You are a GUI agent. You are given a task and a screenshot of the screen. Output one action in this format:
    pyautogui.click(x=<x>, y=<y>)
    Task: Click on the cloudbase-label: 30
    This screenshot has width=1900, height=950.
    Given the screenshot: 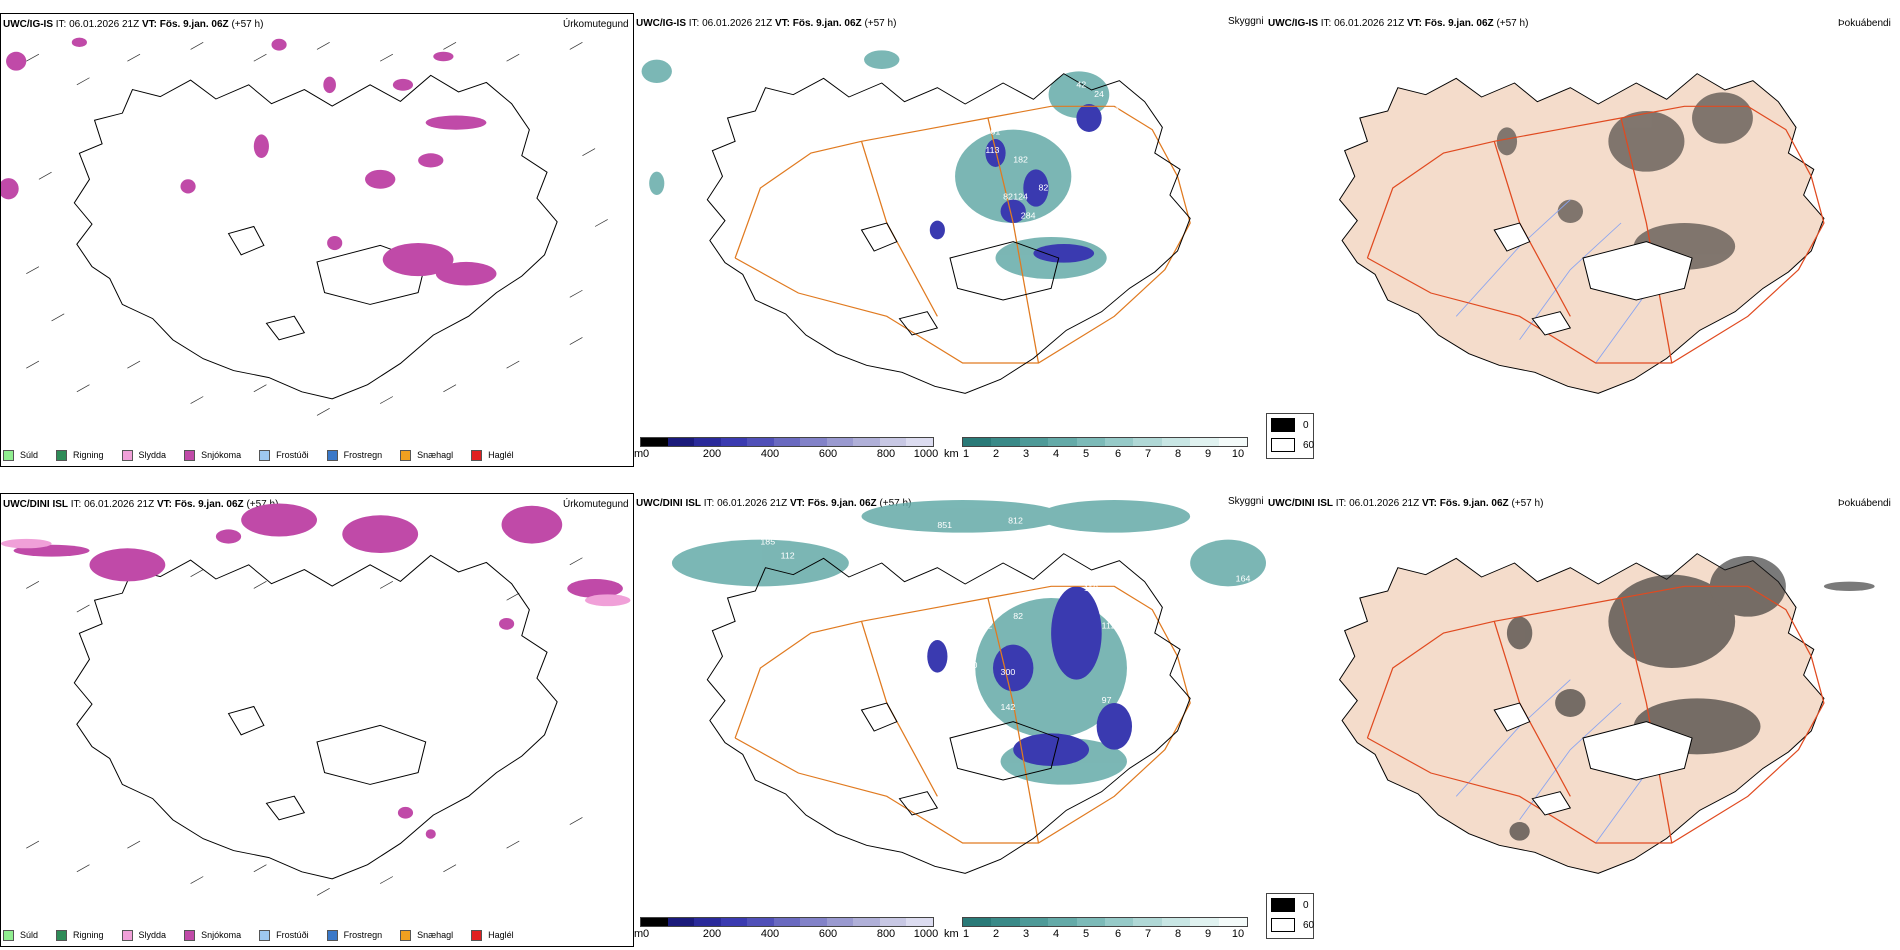 What is the action you would take?
    pyautogui.click(x=1127, y=234)
    